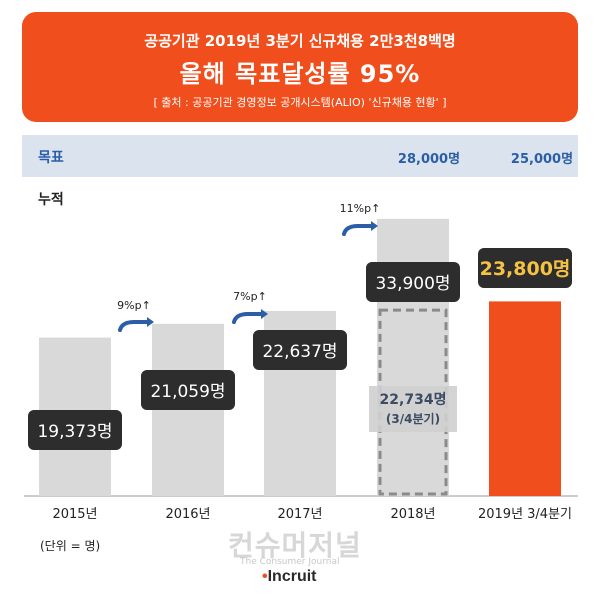 The height and width of the screenshot is (600, 600). I want to click on value-label-1: 21,059명, so click(187, 392).